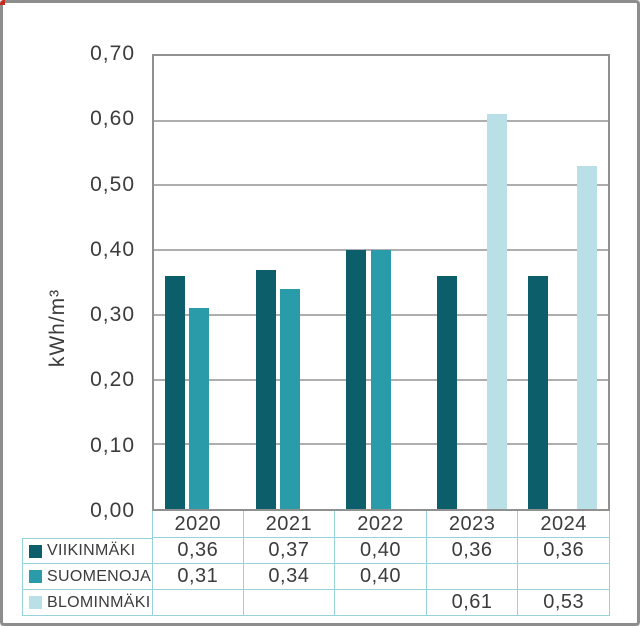 Image resolution: width=640 pixels, height=626 pixels. What do you see at coordinates (472, 603) in the screenshot?
I see `value-blominm-ki-2023: 0,61` at bounding box center [472, 603].